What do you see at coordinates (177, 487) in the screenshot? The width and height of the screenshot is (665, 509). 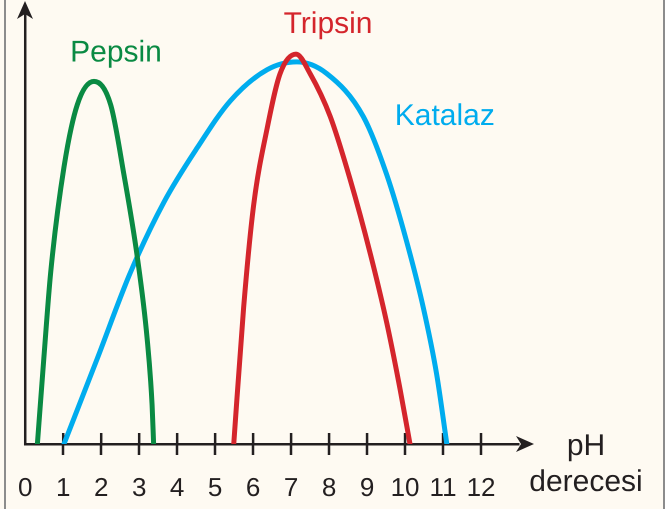 I see `x-tick-label: 4` at bounding box center [177, 487].